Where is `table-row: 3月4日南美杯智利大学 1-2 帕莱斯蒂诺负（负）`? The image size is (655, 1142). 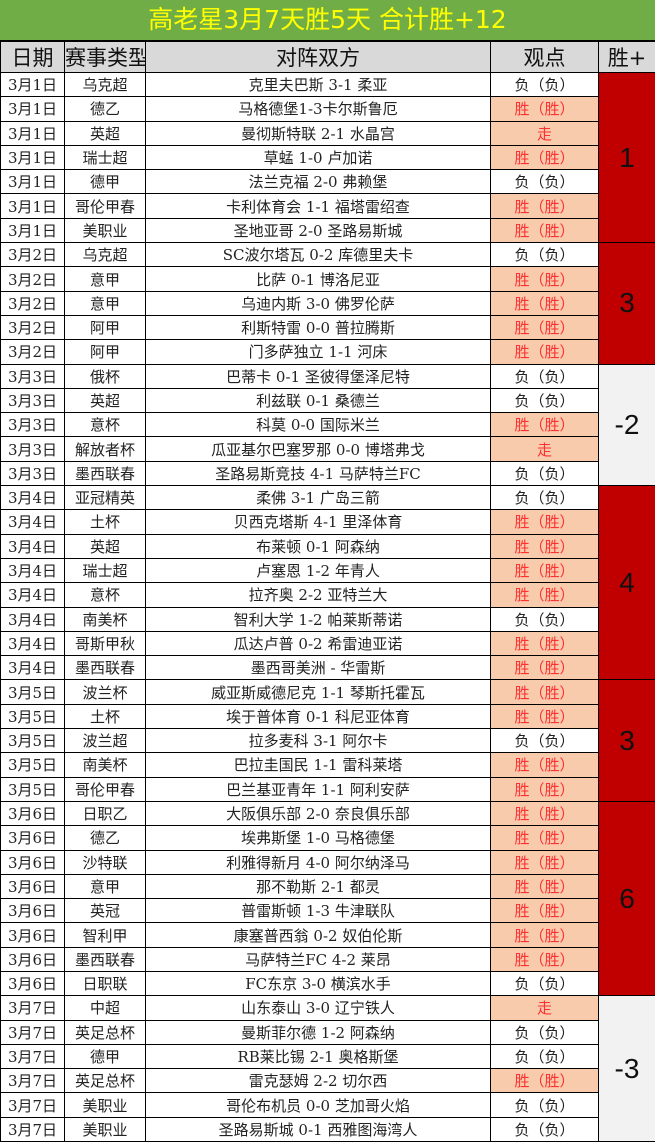 table-row: 3月4日南美杯智利大学 1-2 帕莱斯蒂诺负（负） is located at coordinates (328, 619).